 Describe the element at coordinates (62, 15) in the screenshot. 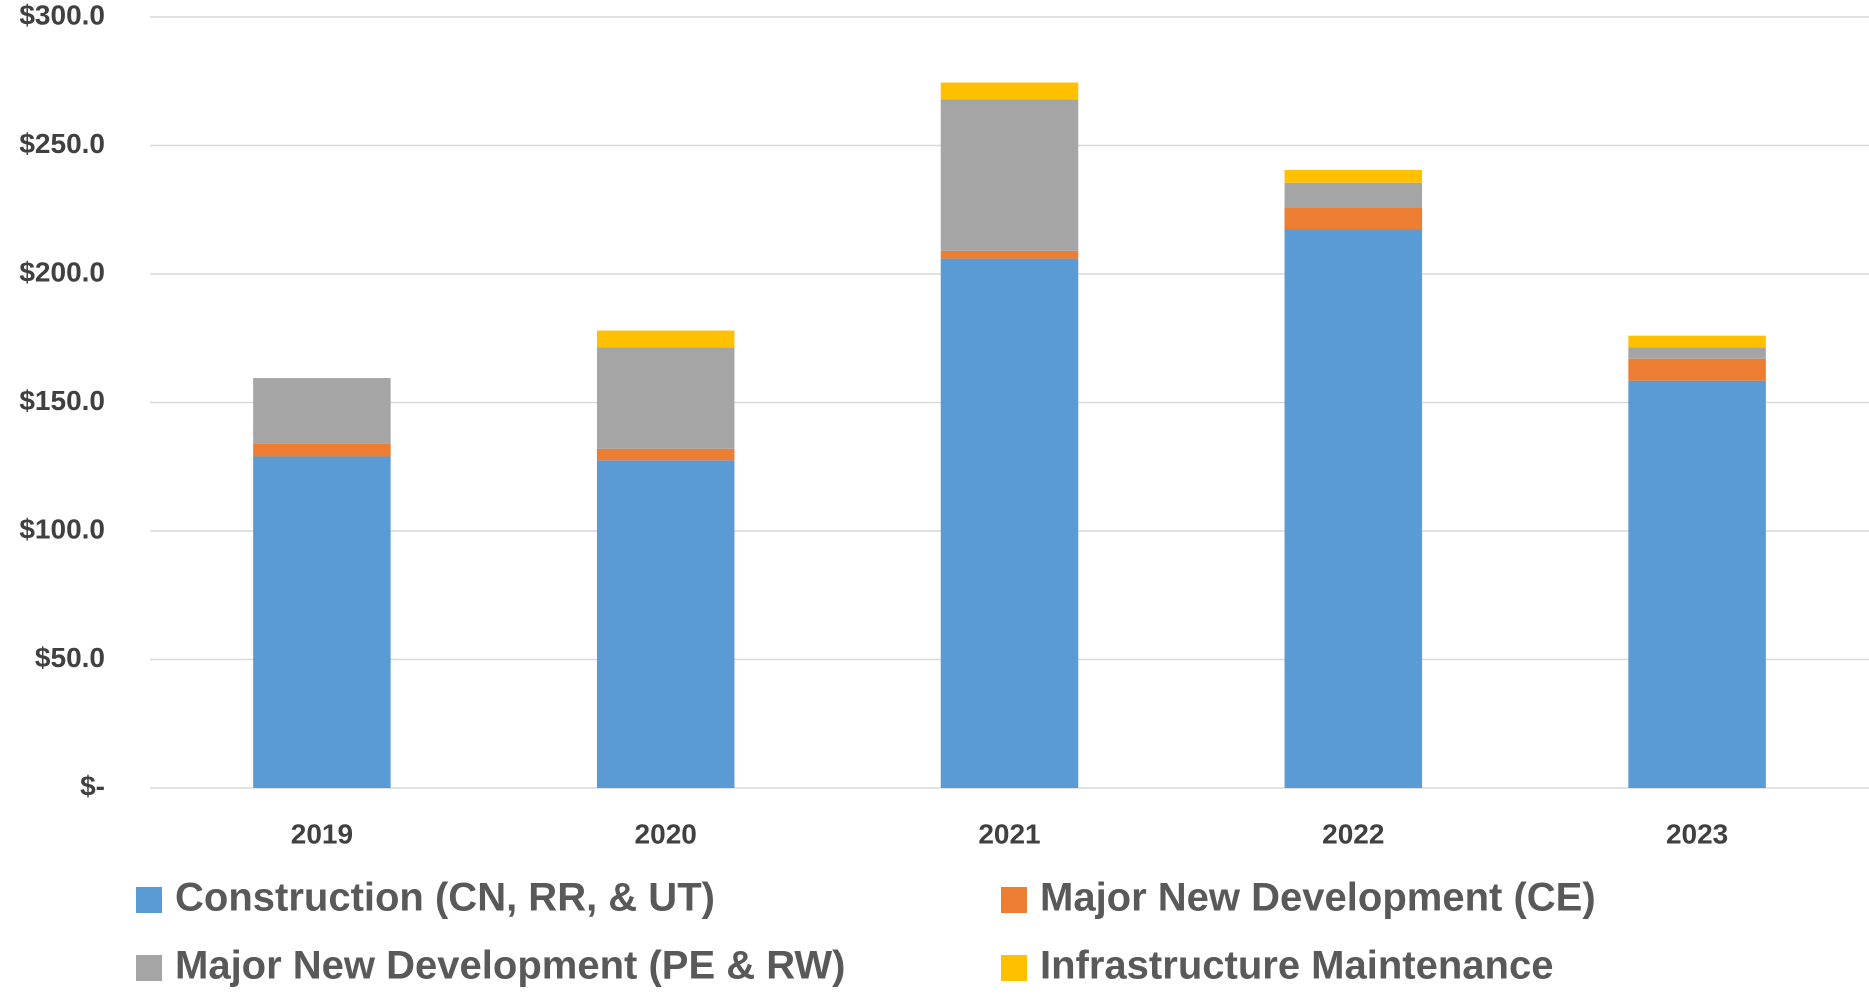

I see `y-tick-label: $300.0` at that location.